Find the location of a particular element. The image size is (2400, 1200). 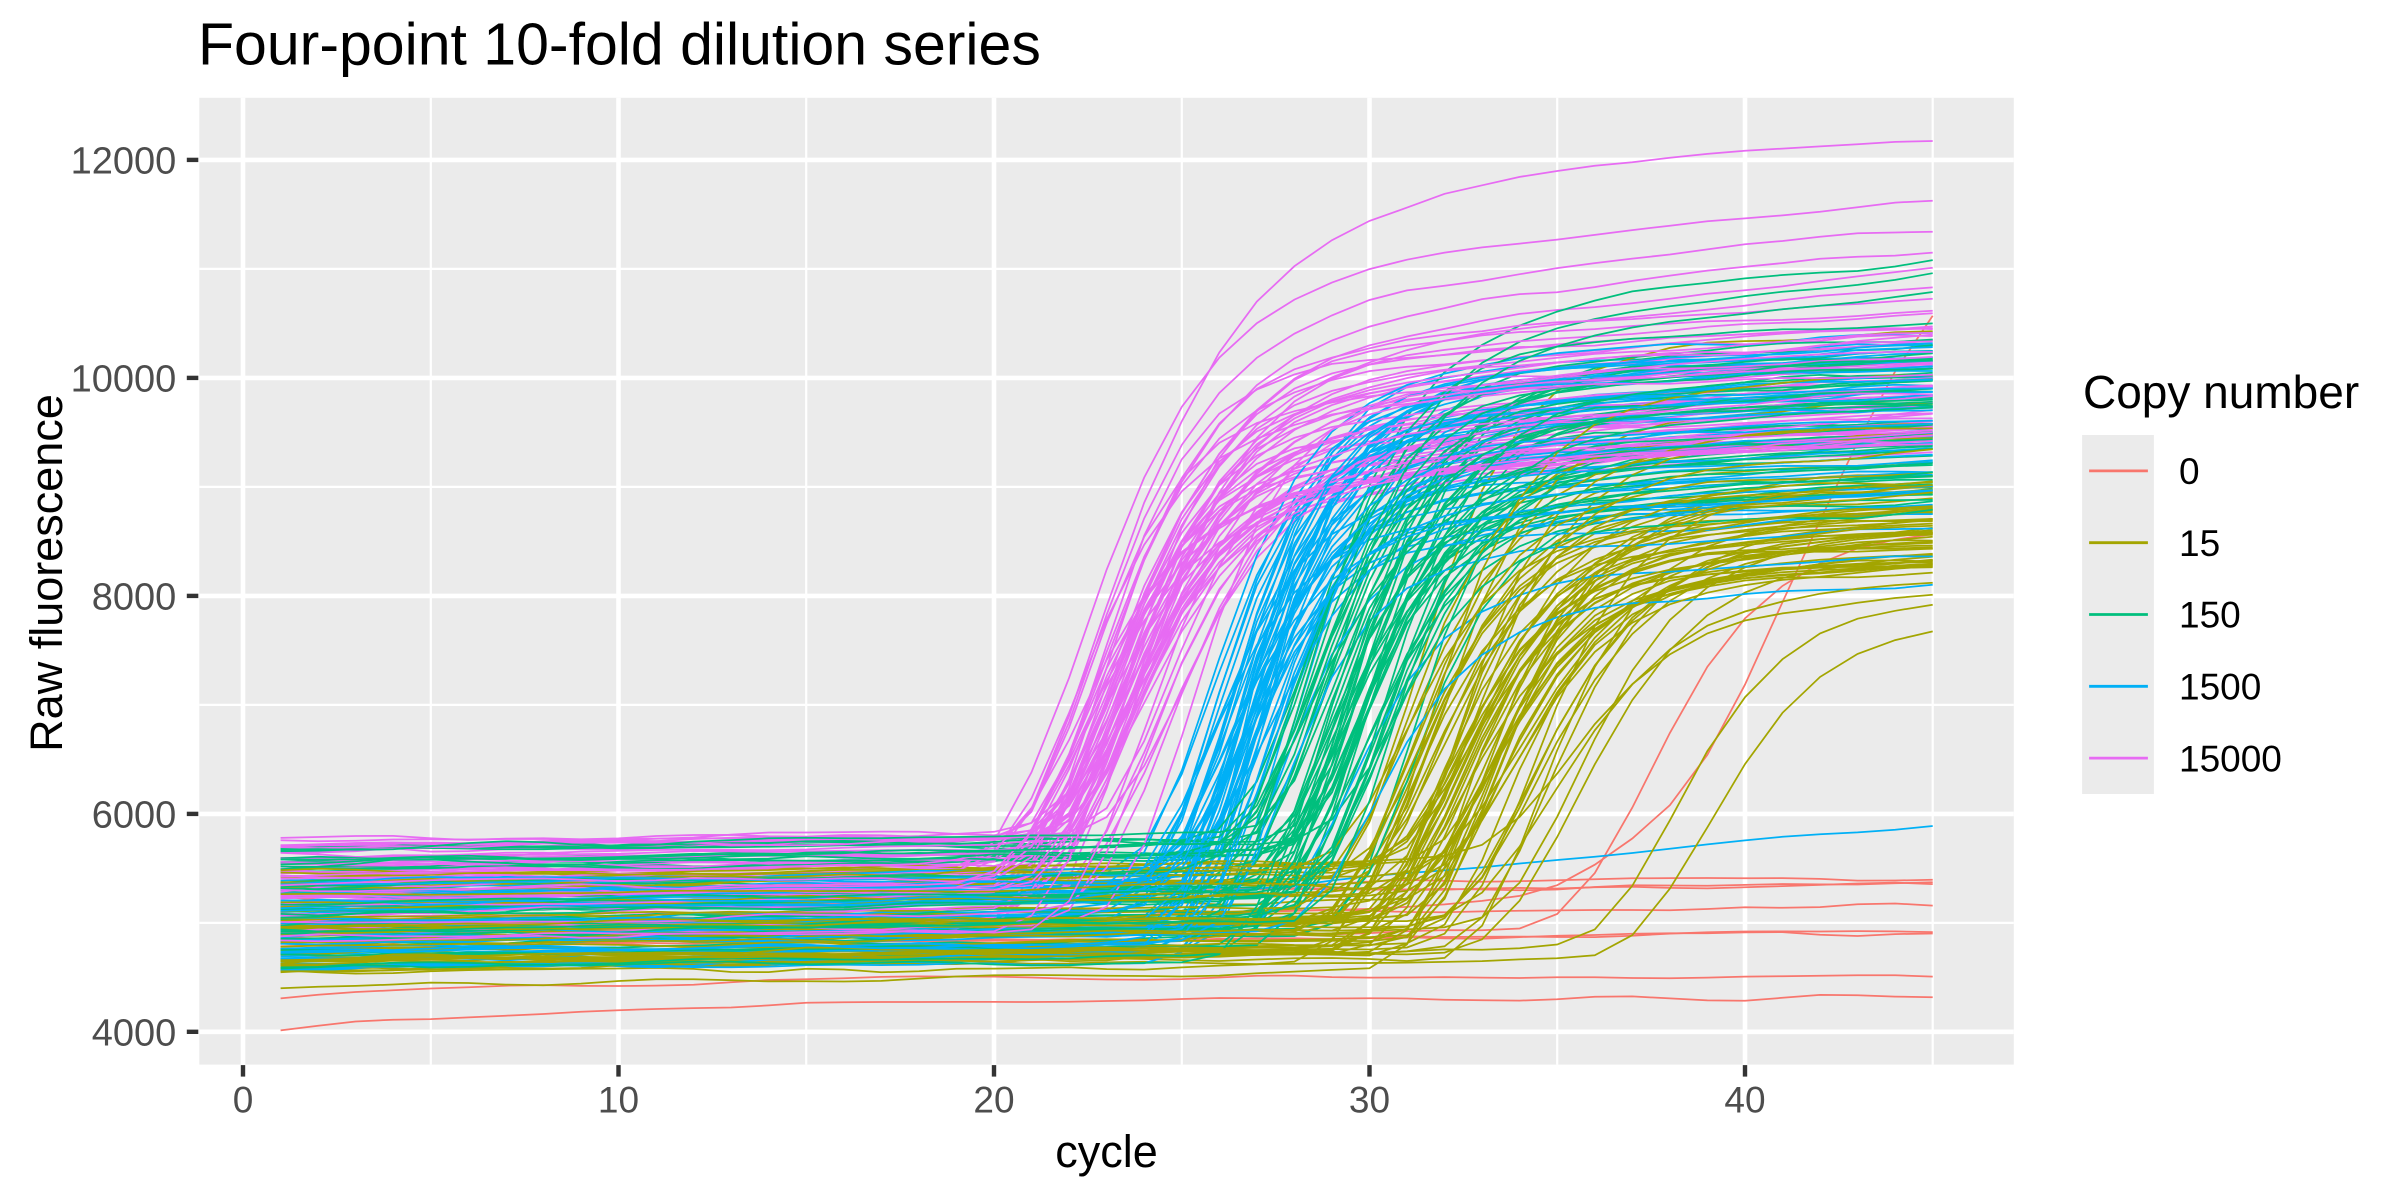

svg-text: 40 is located at coordinates (1744, 1100).